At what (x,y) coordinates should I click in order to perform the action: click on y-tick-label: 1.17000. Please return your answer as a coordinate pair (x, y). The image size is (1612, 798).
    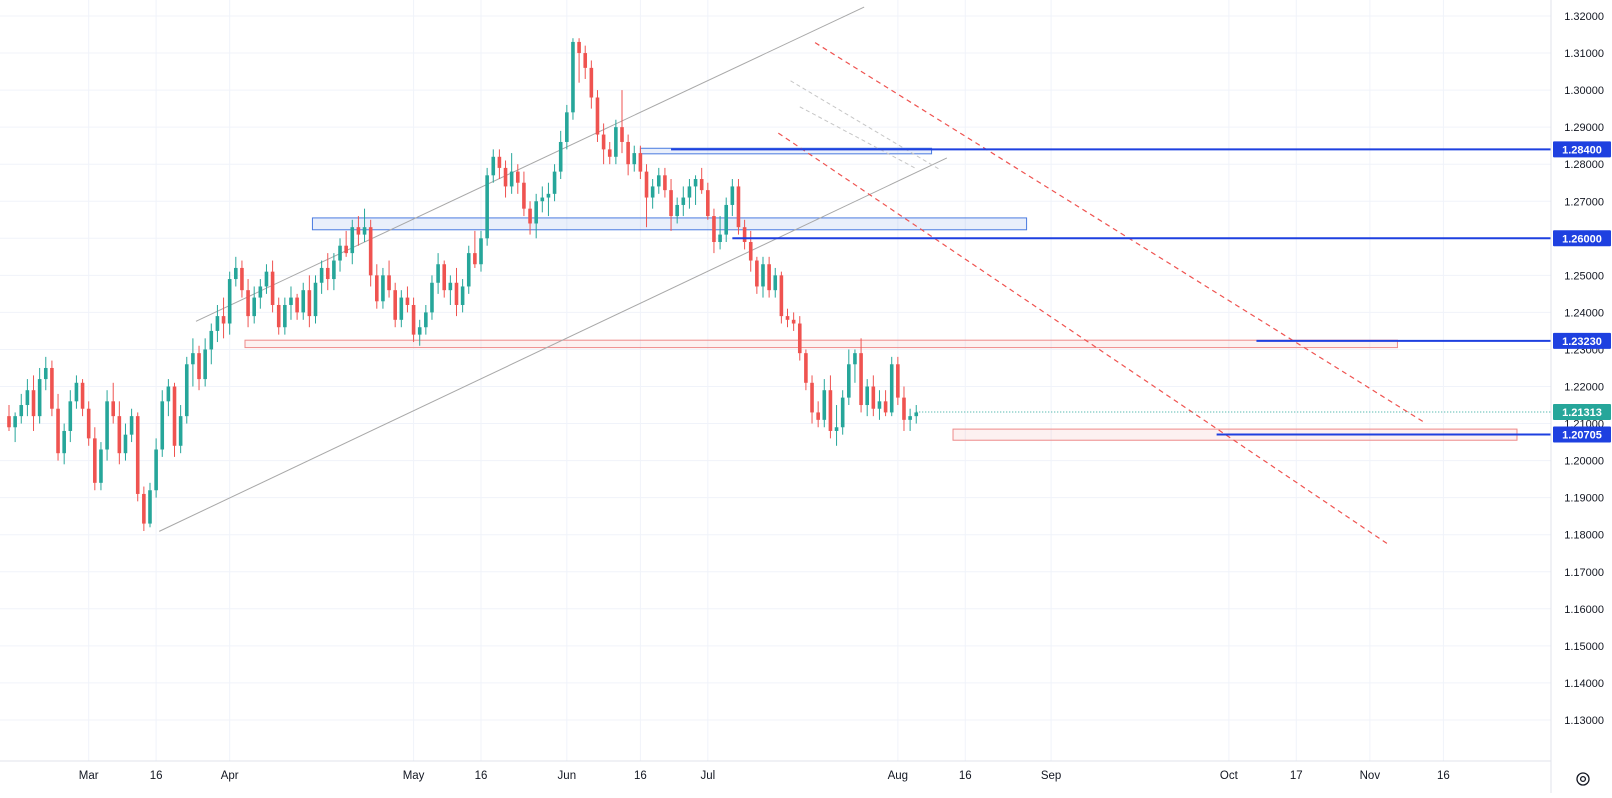
    Looking at the image, I should click on (1584, 573).